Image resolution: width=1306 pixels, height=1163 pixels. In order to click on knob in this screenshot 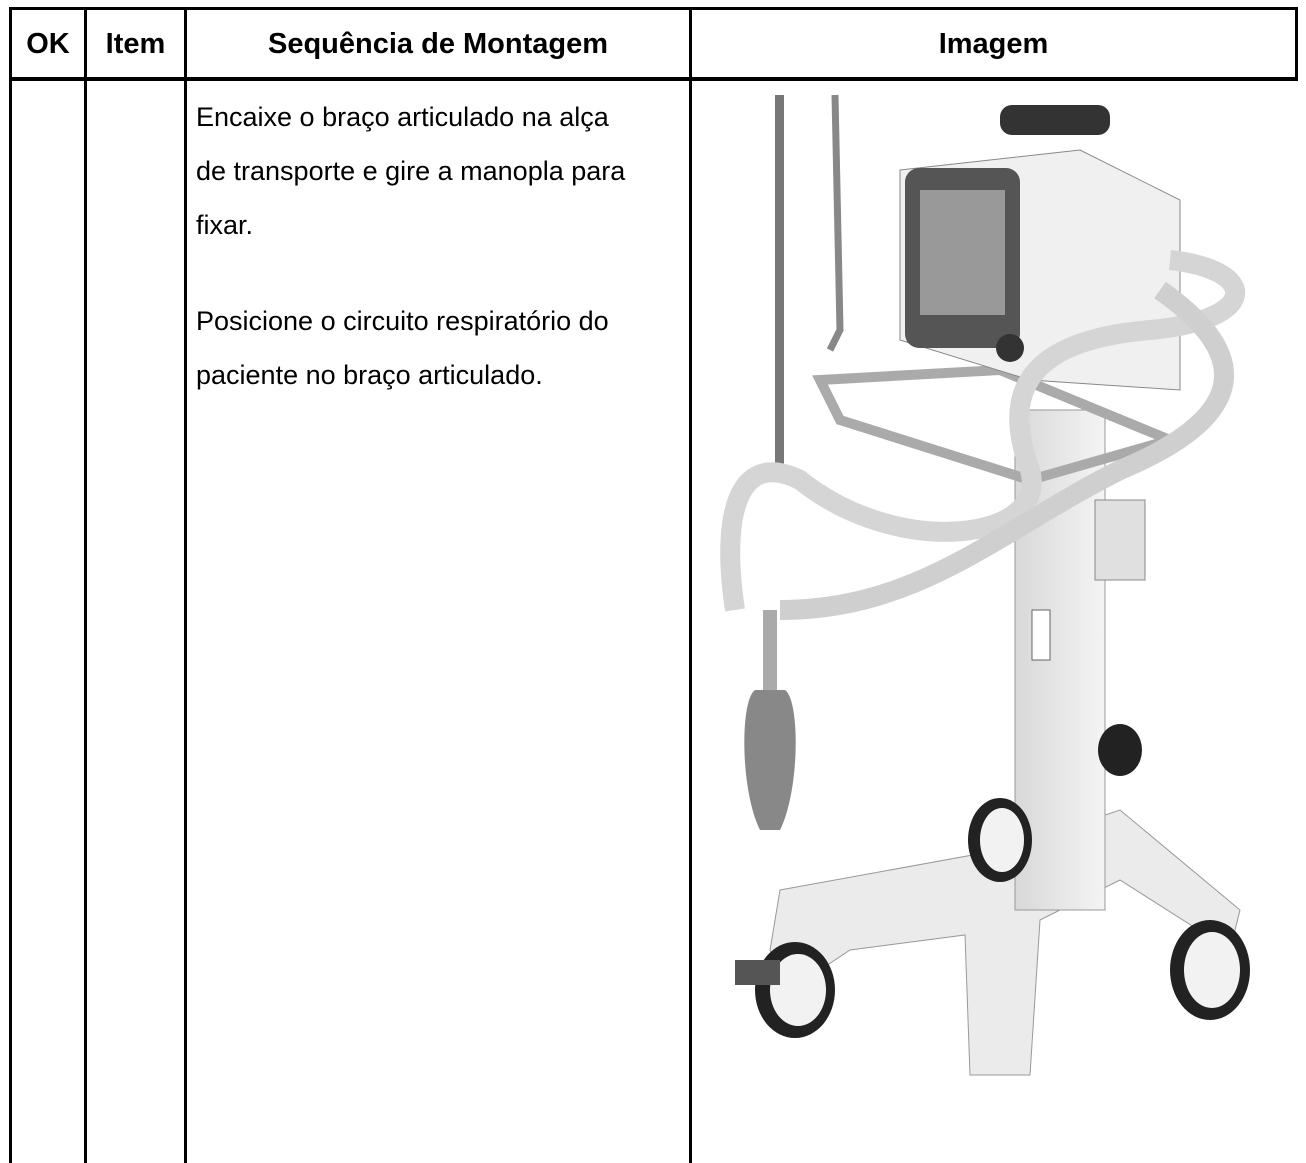, I will do `click(1120, 750)`.